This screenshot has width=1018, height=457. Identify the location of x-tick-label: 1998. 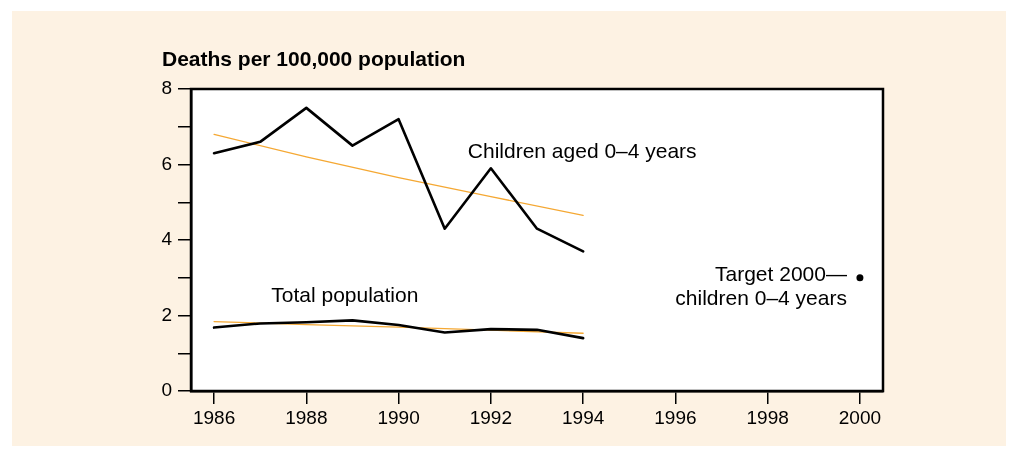
(767, 417).